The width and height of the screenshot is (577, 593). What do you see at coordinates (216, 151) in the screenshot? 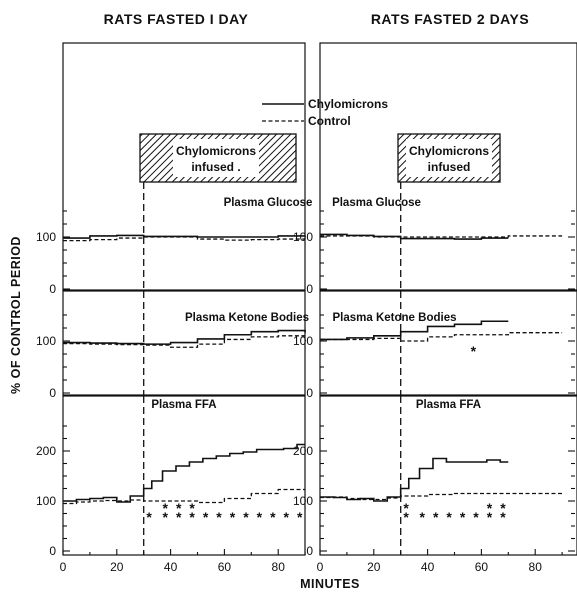
I see `infusion-box-left-line1: Chylomicrons` at bounding box center [216, 151].